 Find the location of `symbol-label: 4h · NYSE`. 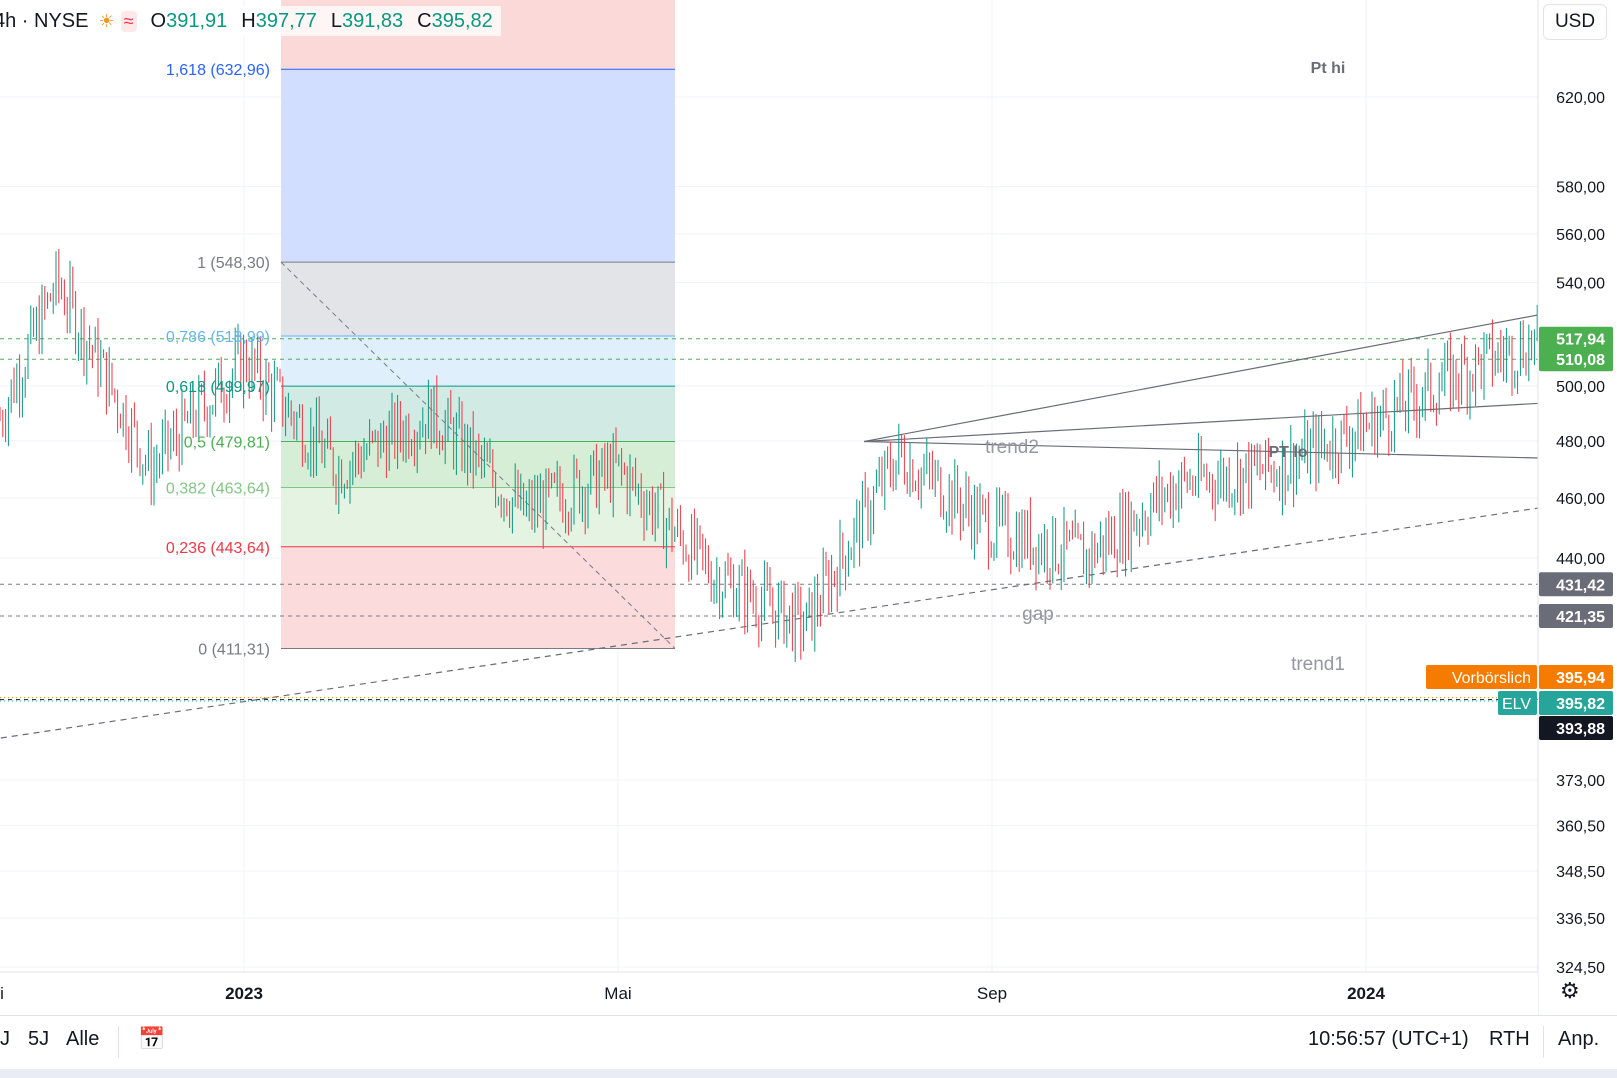

symbol-label: 4h · NYSE is located at coordinates (44, 20).